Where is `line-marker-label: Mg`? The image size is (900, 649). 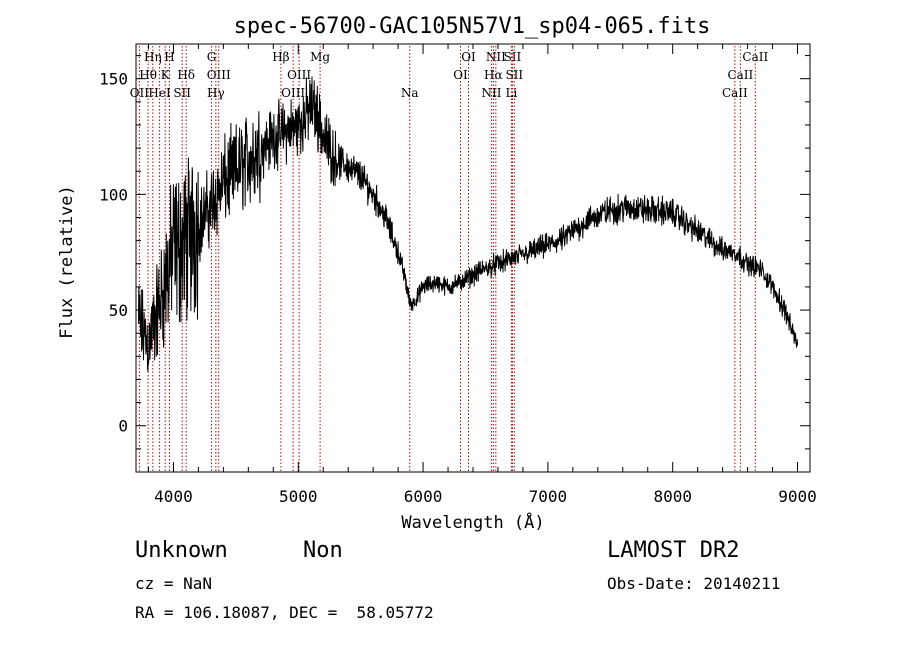 line-marker-label: Mg is located at coordinates (320, 57).